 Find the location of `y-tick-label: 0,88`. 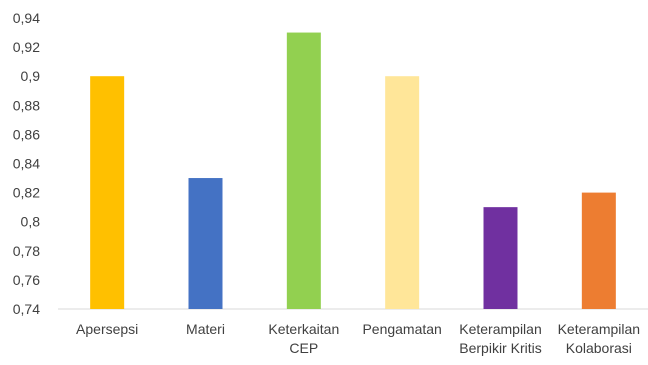

y-tick-label: 0,88 is located at coordinates (26, 105).